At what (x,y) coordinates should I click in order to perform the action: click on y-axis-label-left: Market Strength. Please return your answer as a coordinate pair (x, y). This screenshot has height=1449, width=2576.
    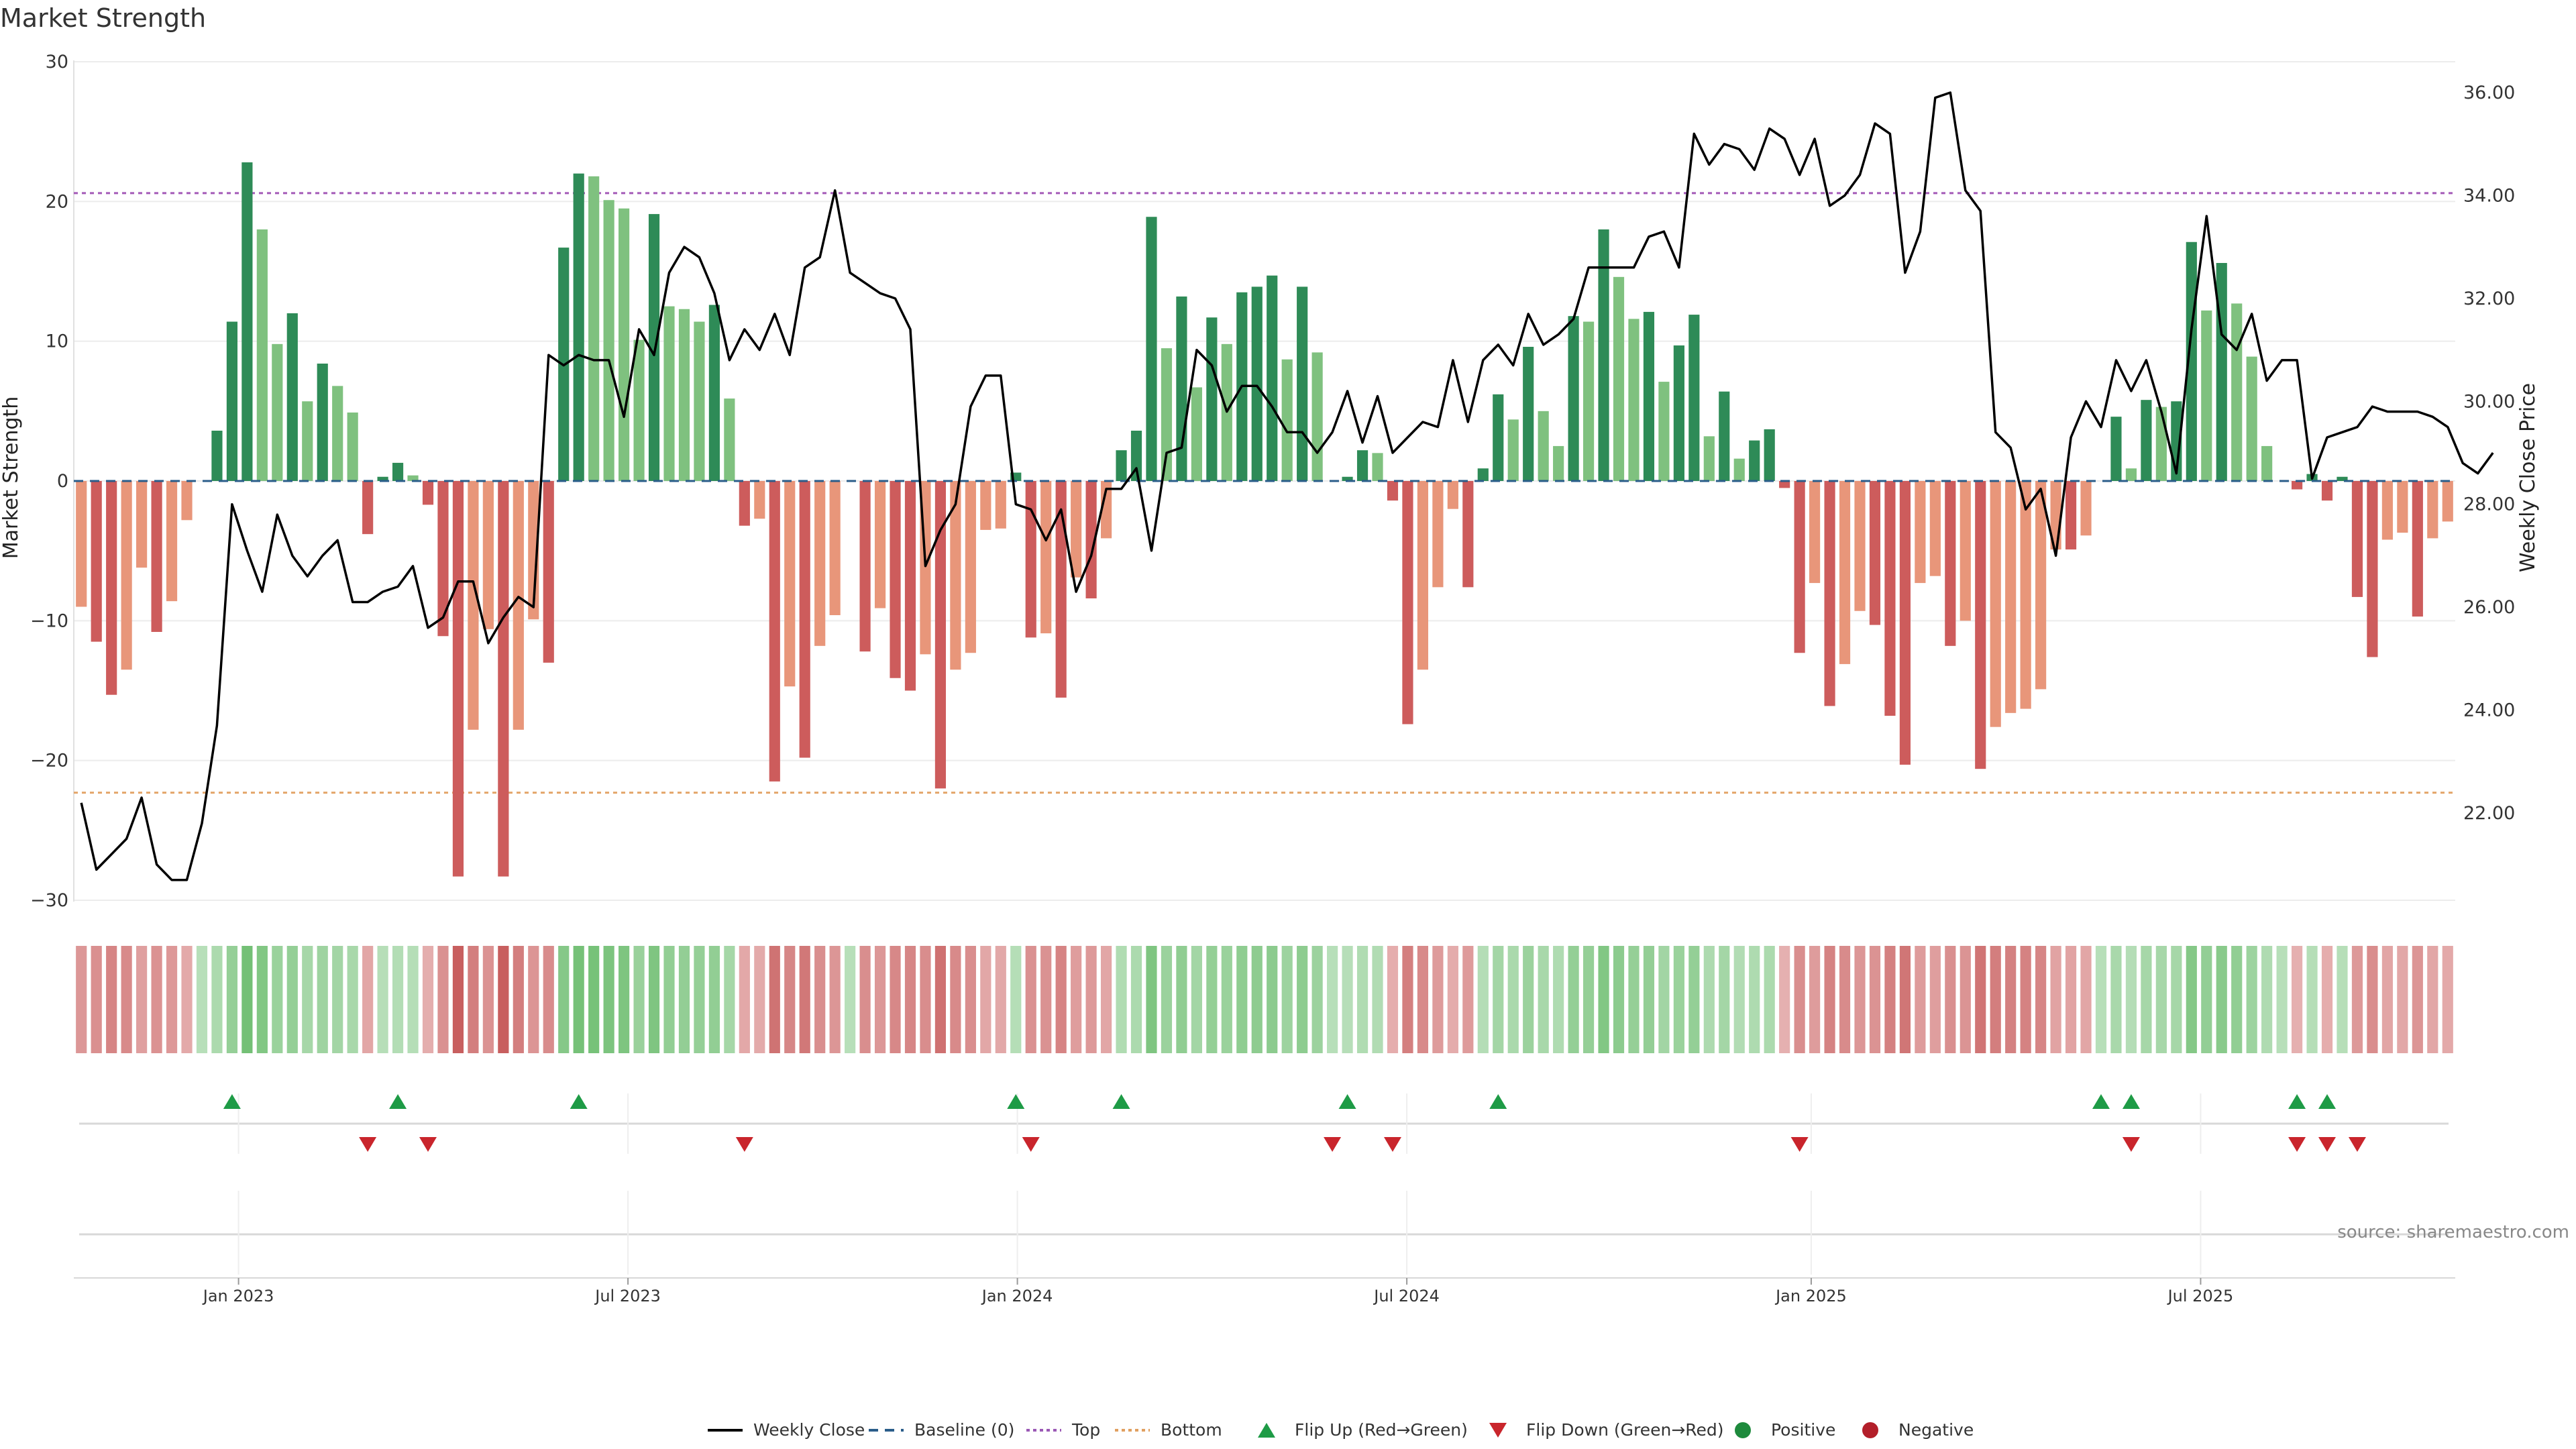
    Looking at the image, I should click on (11, 477).